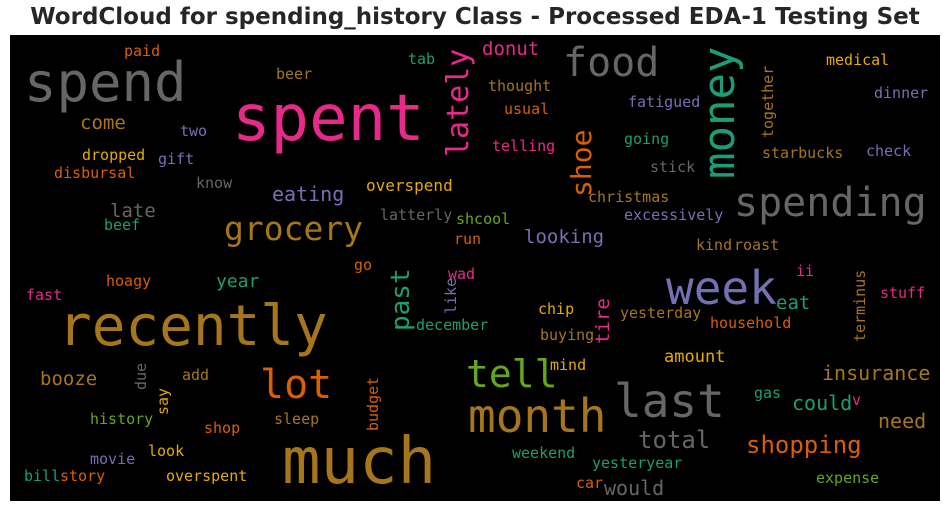 The height and width of the screenshot is (511, 950). Describe the element at coordinates (673, 167) in the screenshot. I see `word-stick: stick` at that location.